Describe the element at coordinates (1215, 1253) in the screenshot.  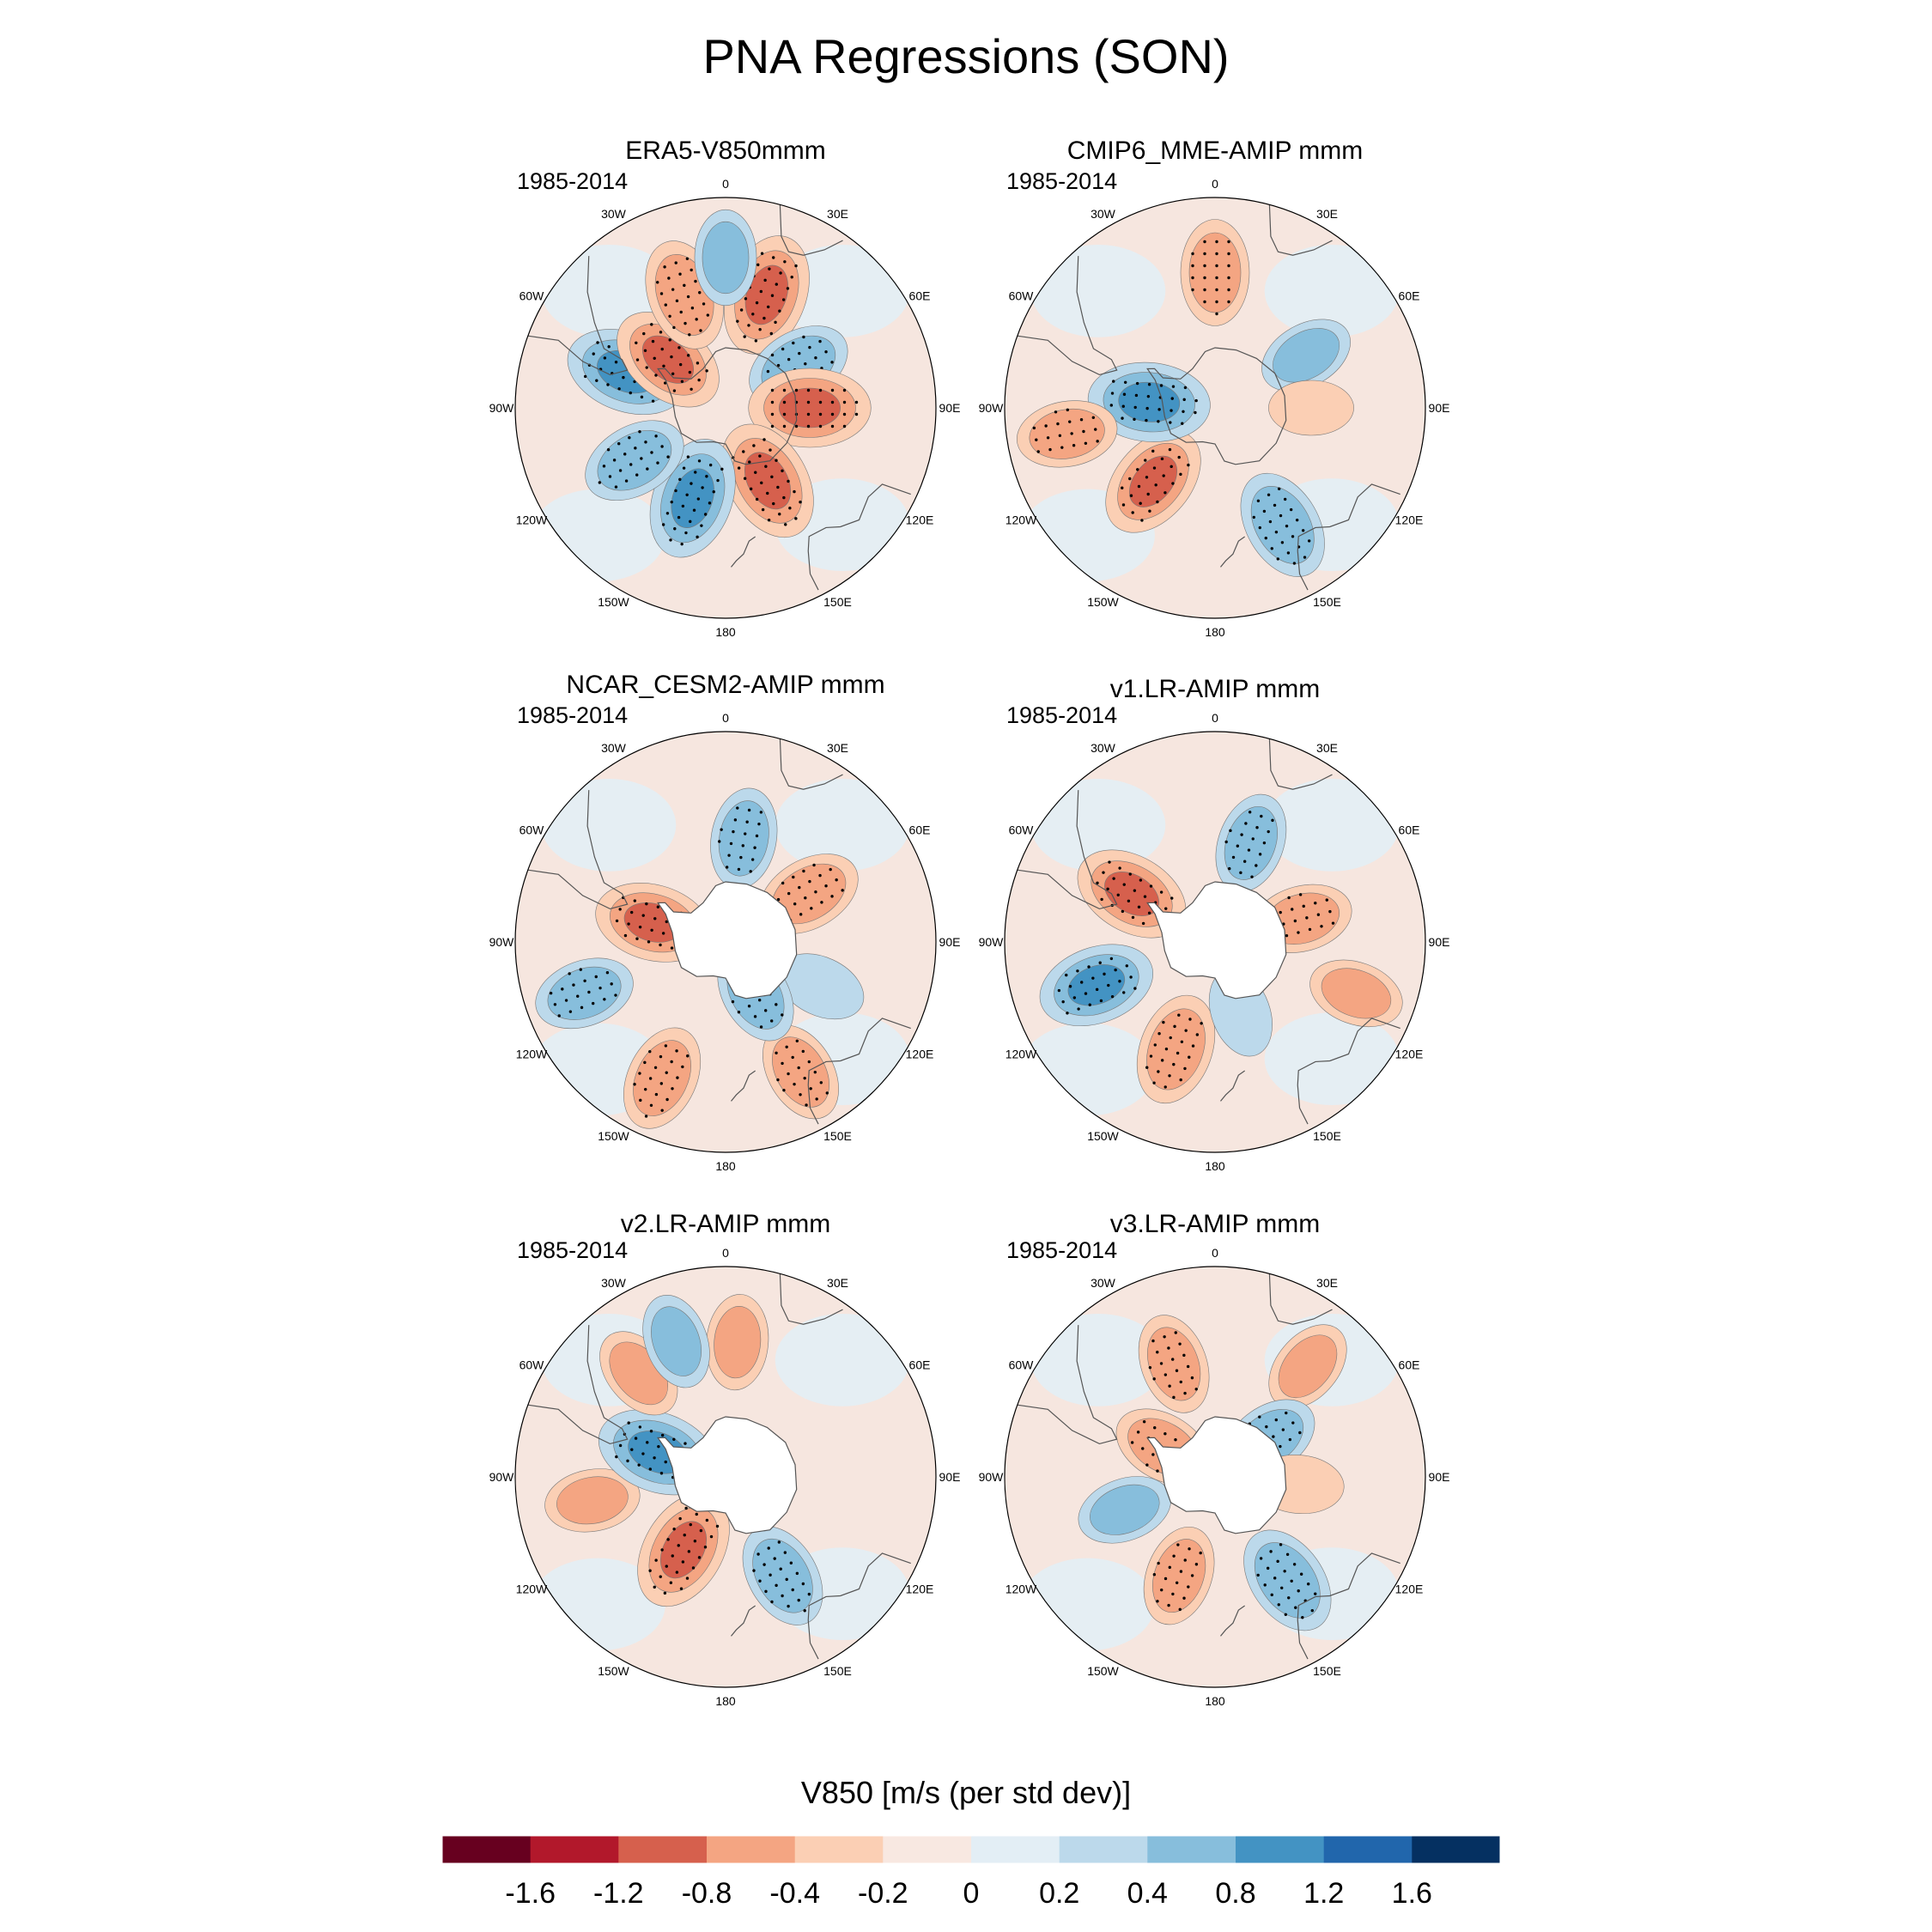
I see `longitude-label: 0` at that location.